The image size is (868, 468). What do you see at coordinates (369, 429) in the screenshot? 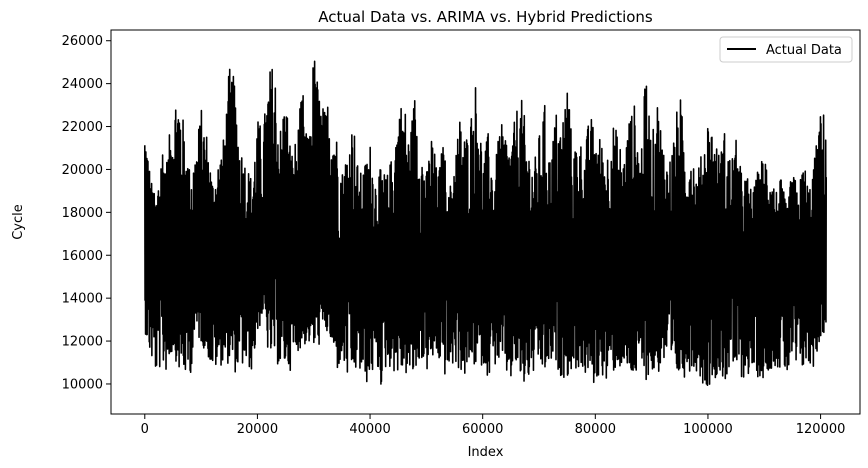
I see `x-tick-label: 40000` at bounding box center [369, 429].